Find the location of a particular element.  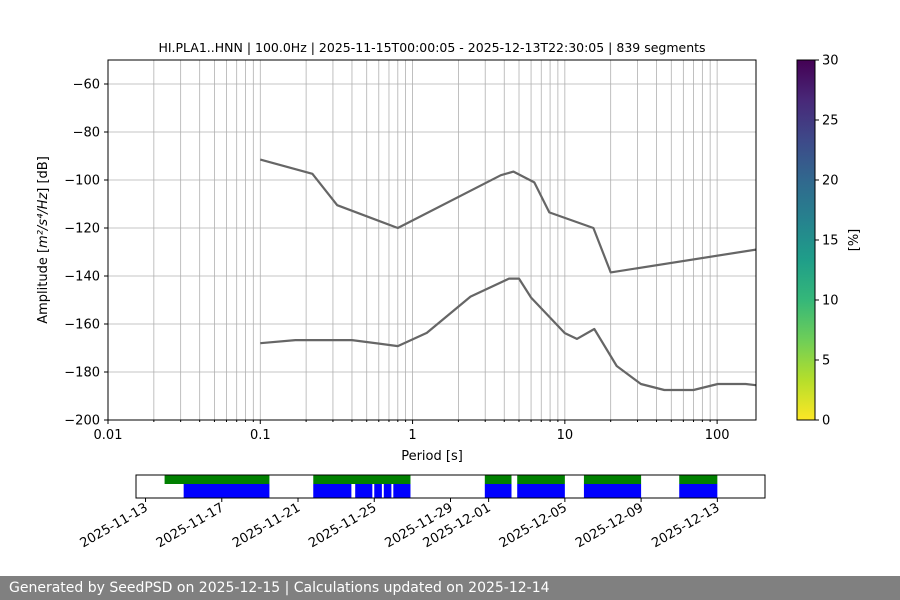

timeline-tick-label: 2025-11-21 is located at coordinates (266, 525).